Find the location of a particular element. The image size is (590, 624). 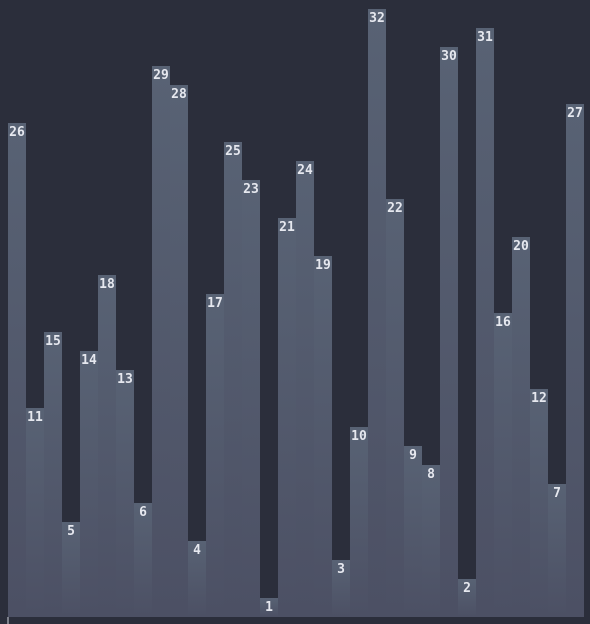

bar-value-label: 3 is located at coordinates (341, 569).